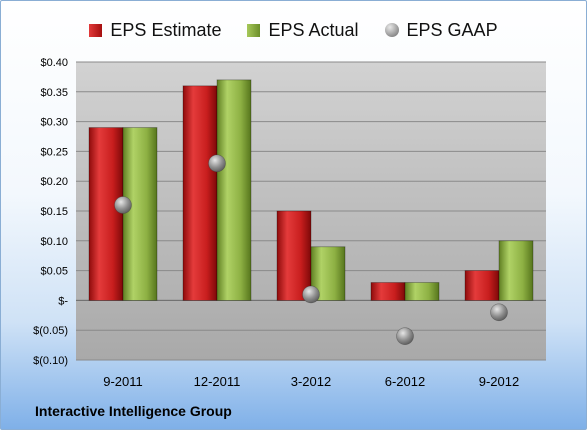 The width and height of the screenshot is (587, 430). Describe the element at coordinates (217, 381) in the screenshot. I see `x-tick-label: 12-2011` at that location.